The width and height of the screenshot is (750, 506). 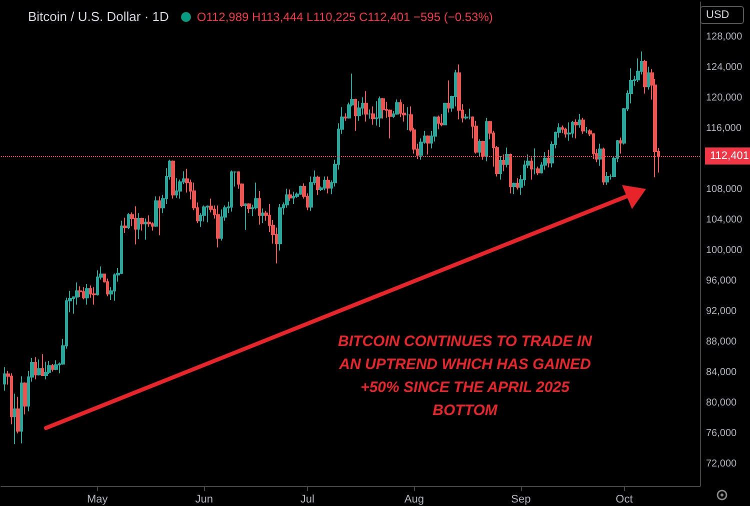 What do you see at coordinates (722, 15) in the screenshot?
I see `text: USD` at bounding box center [722, 15].